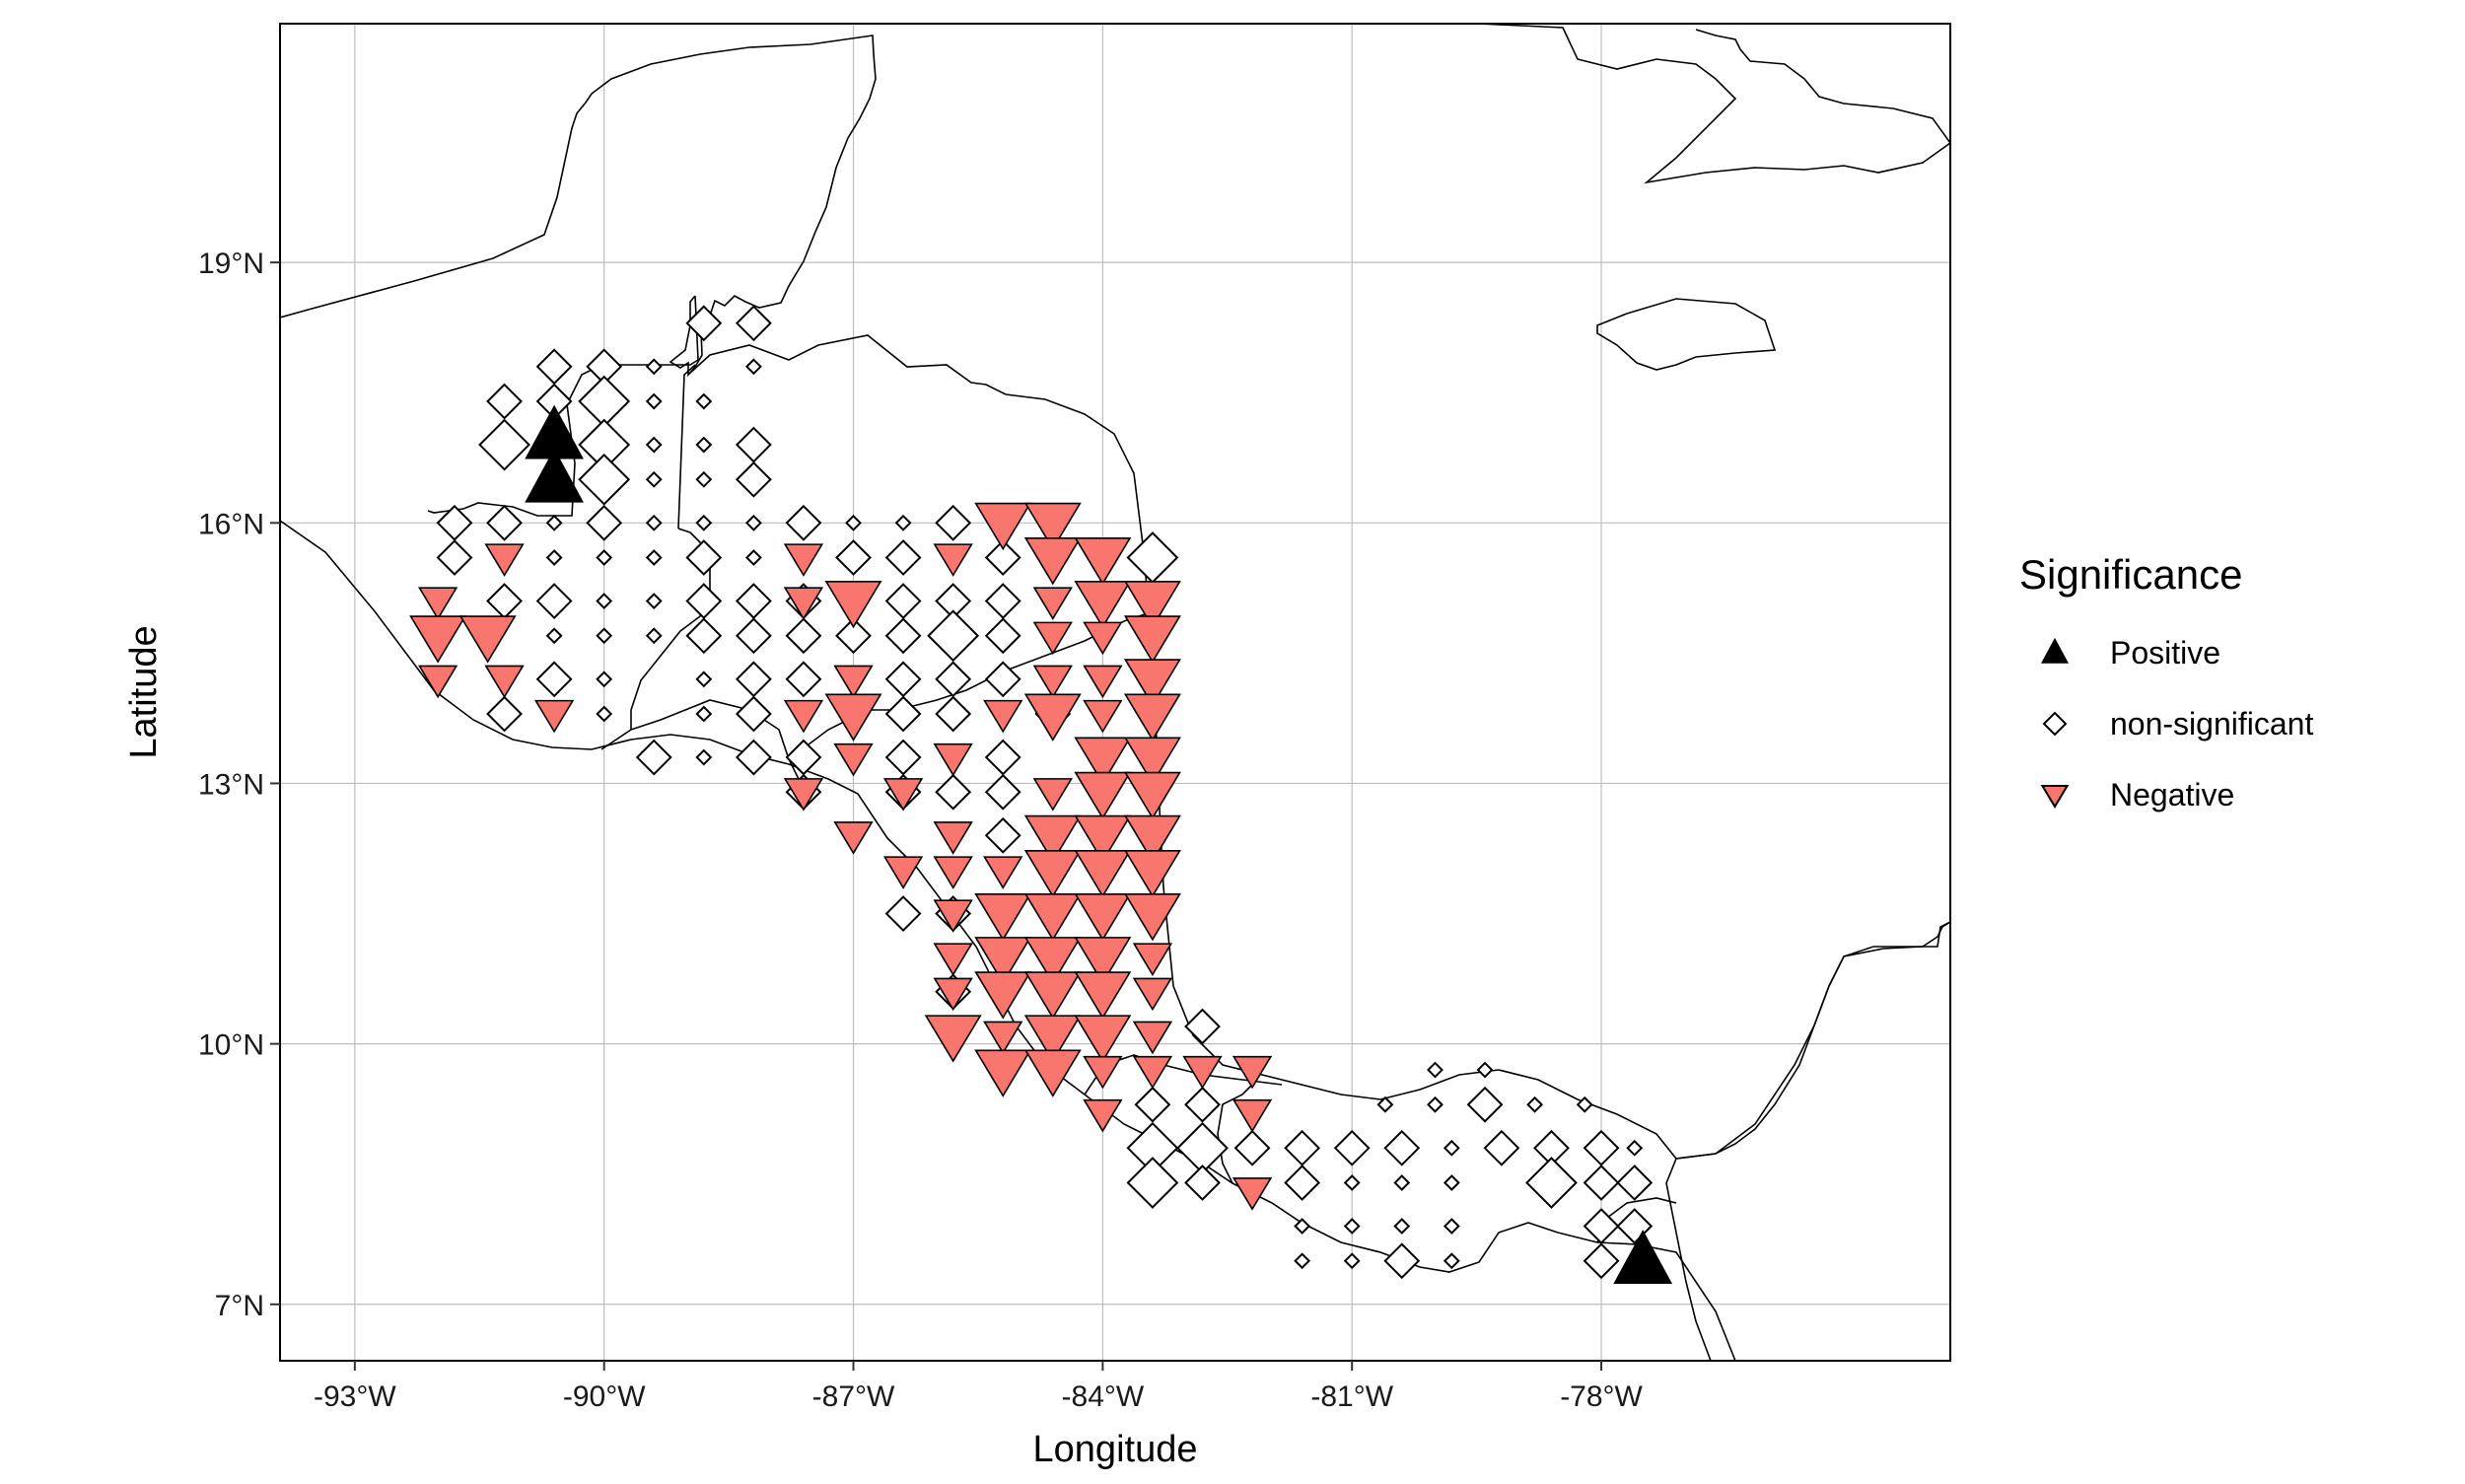 This screenshot has width=2465, height=1484. I want to click on border-costarica-panama, so click(1235, 1134).